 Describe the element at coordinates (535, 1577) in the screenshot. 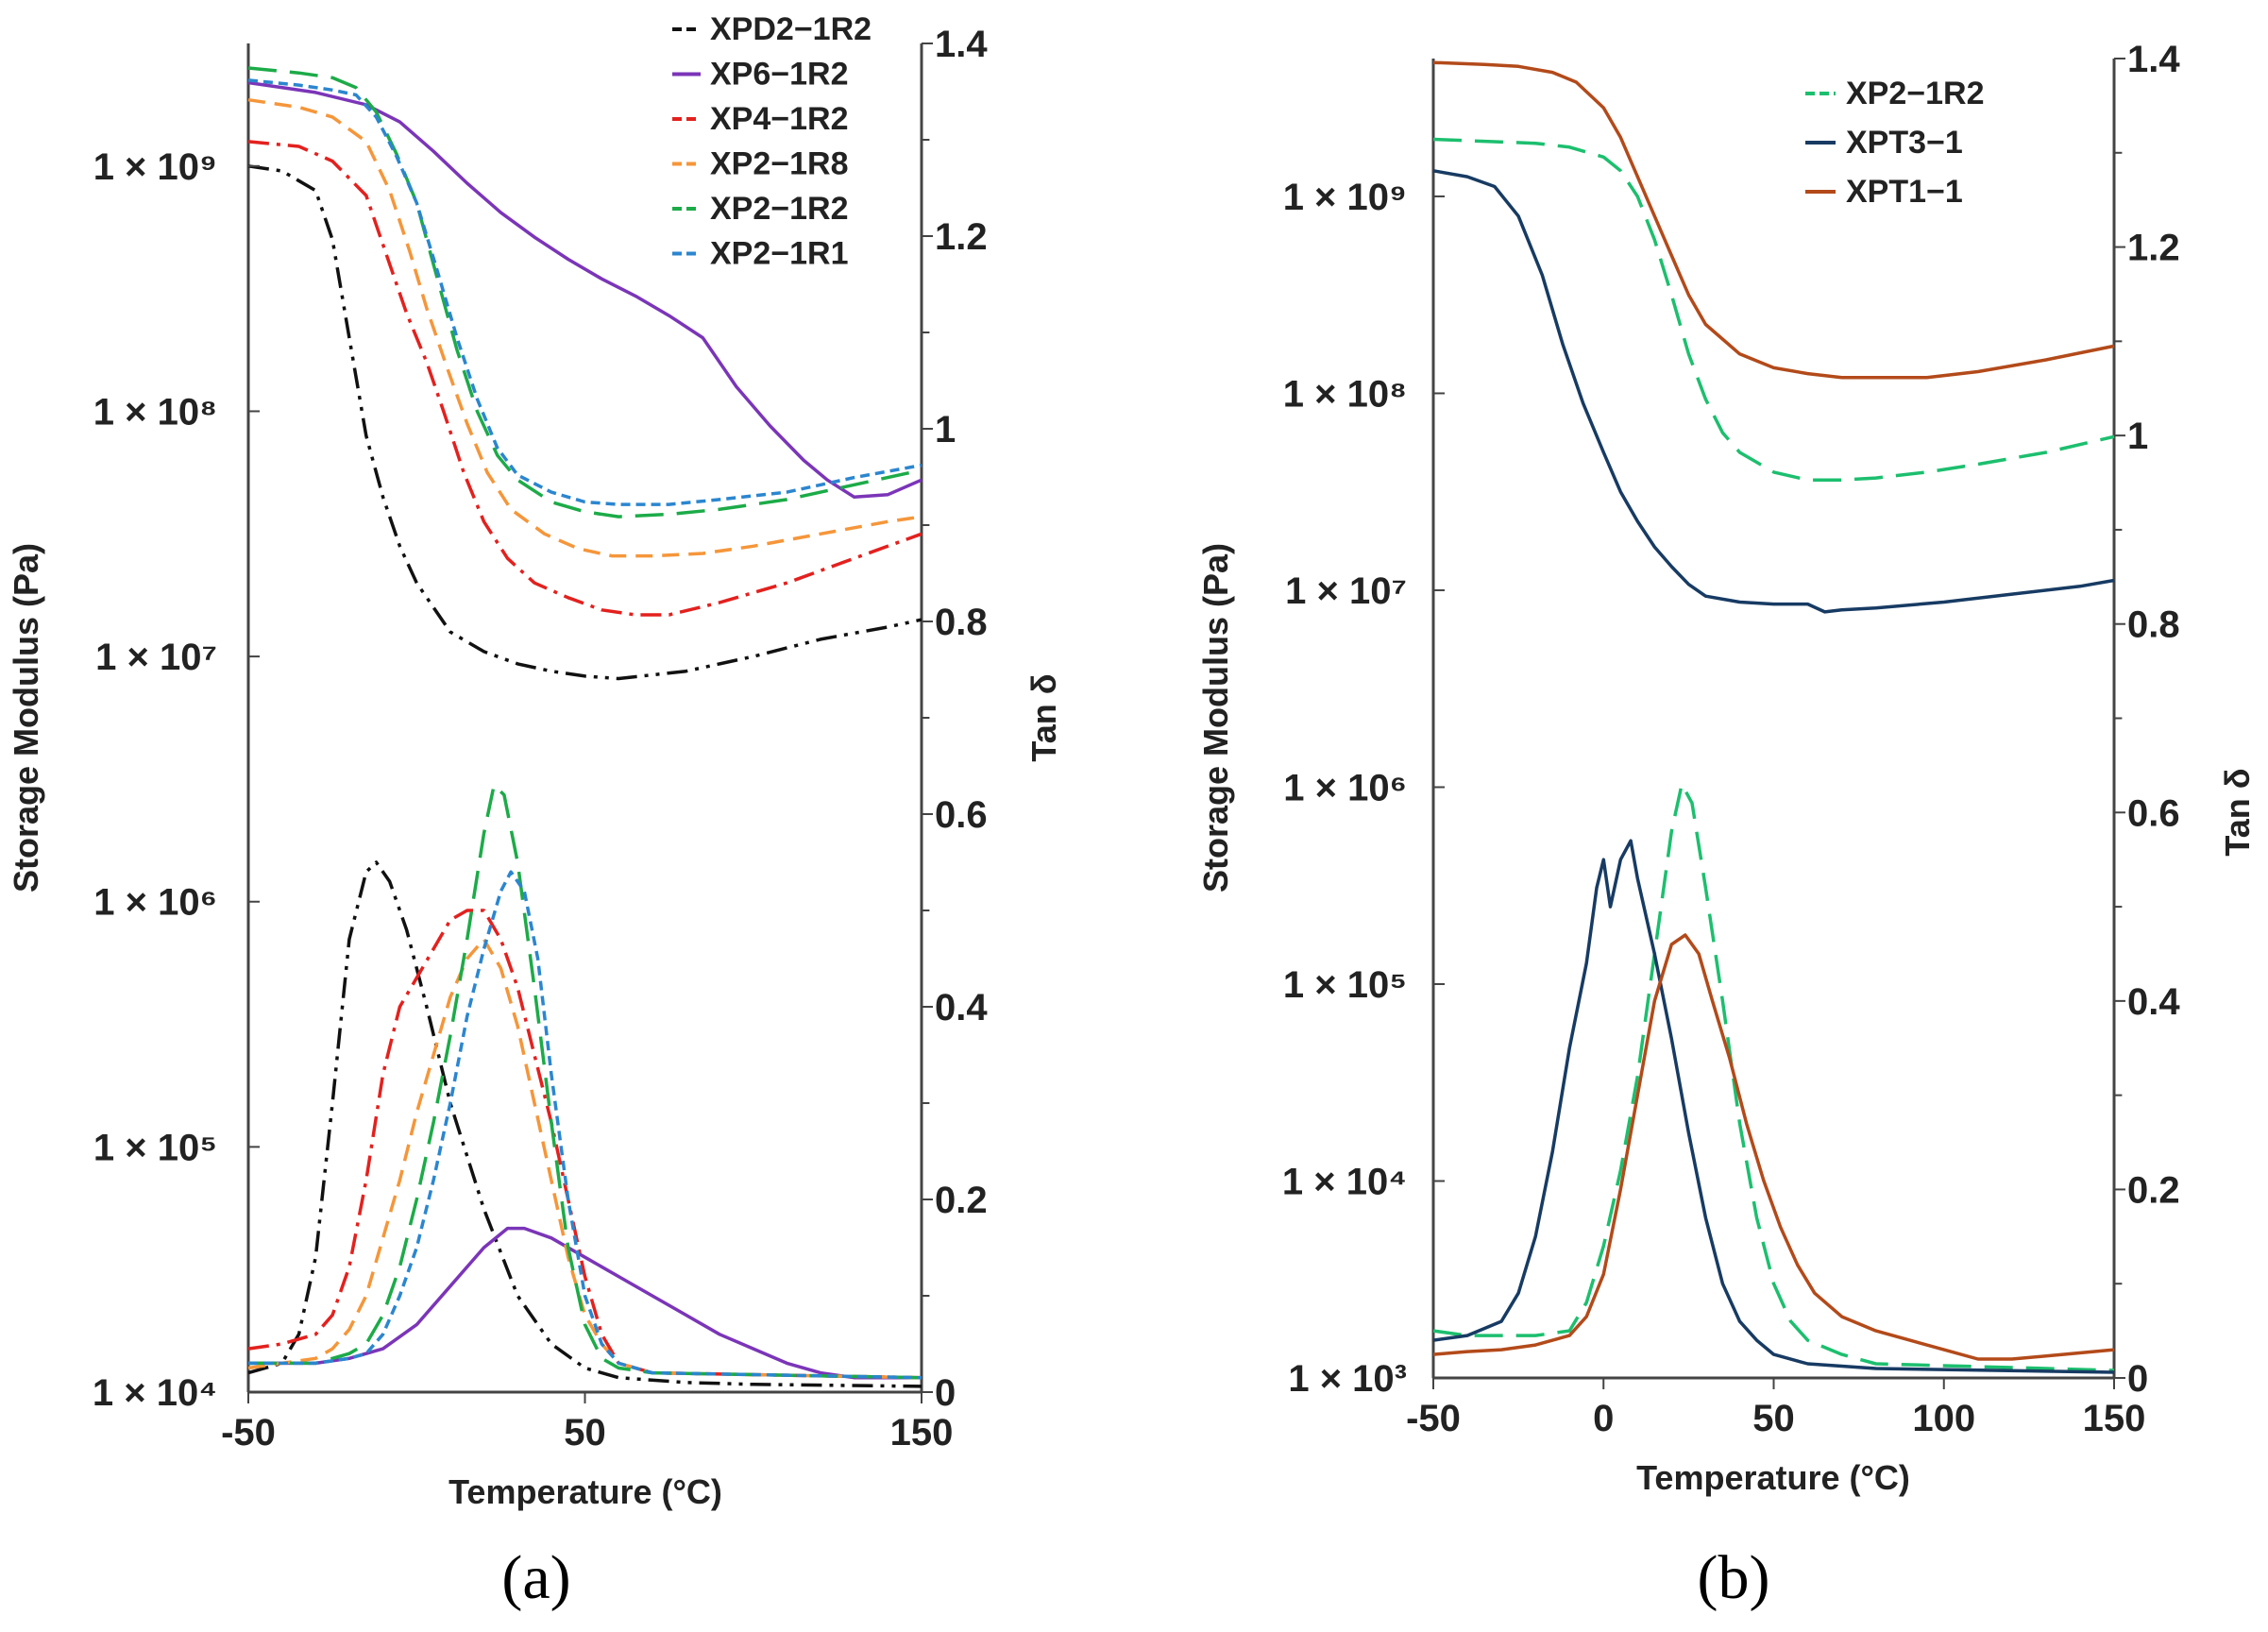

I see `panel-label-a: (a)` at that location.